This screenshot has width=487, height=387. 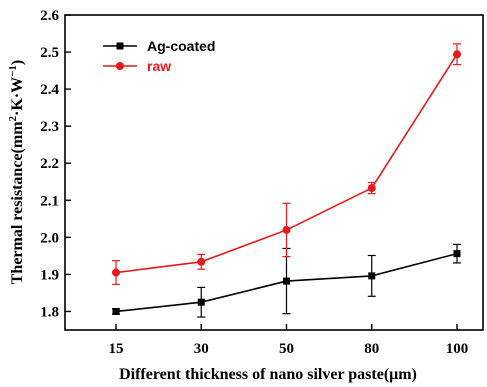 What do you see at coordinates (49, 201) in the screenshot?
I see `y-tick-label: 2.1` at bounding box center [49, 201].